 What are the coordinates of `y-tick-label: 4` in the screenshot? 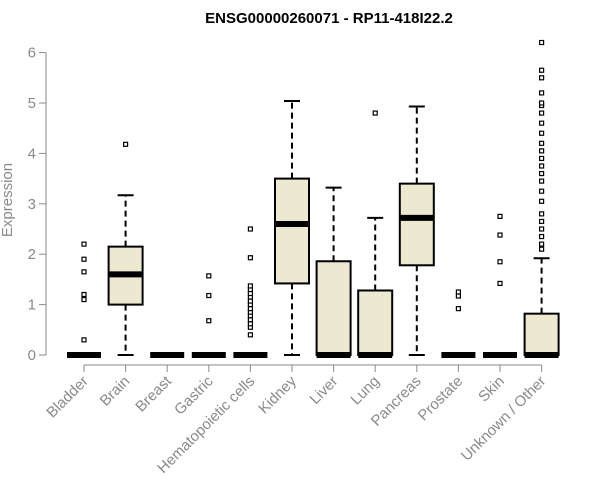 It's located at (32, 153).